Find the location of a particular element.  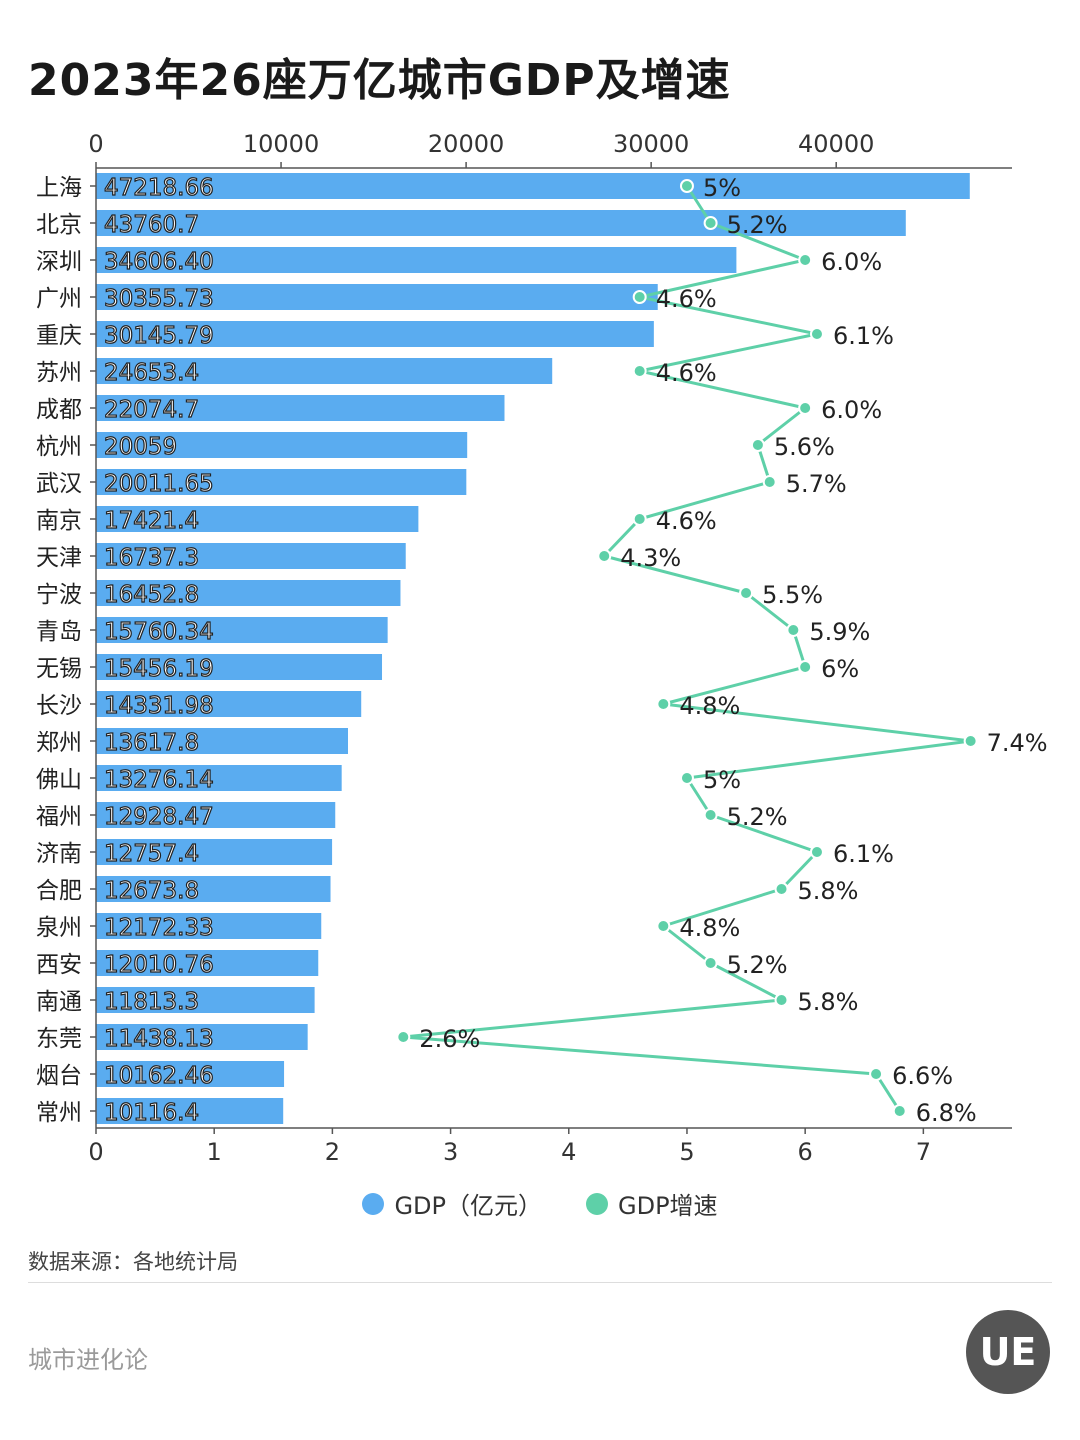

city-label: 济南 is located at coordinates (59, 854).